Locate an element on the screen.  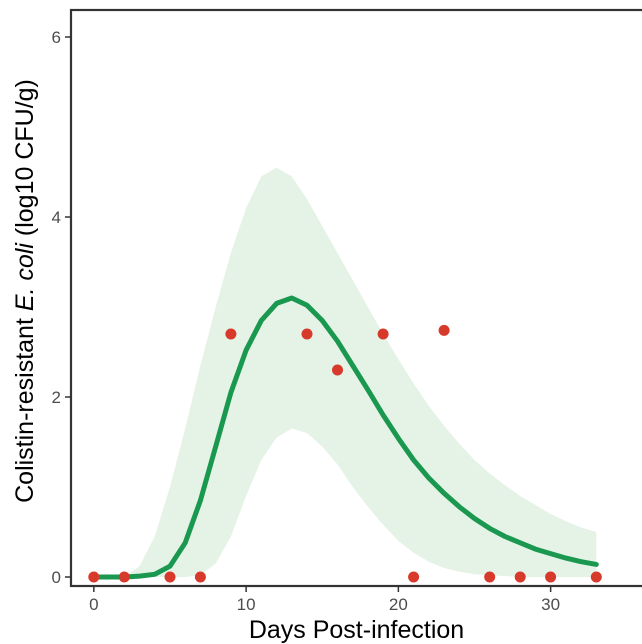
y-axis-title-italic: E. coli is located at coordinates (25, 277).